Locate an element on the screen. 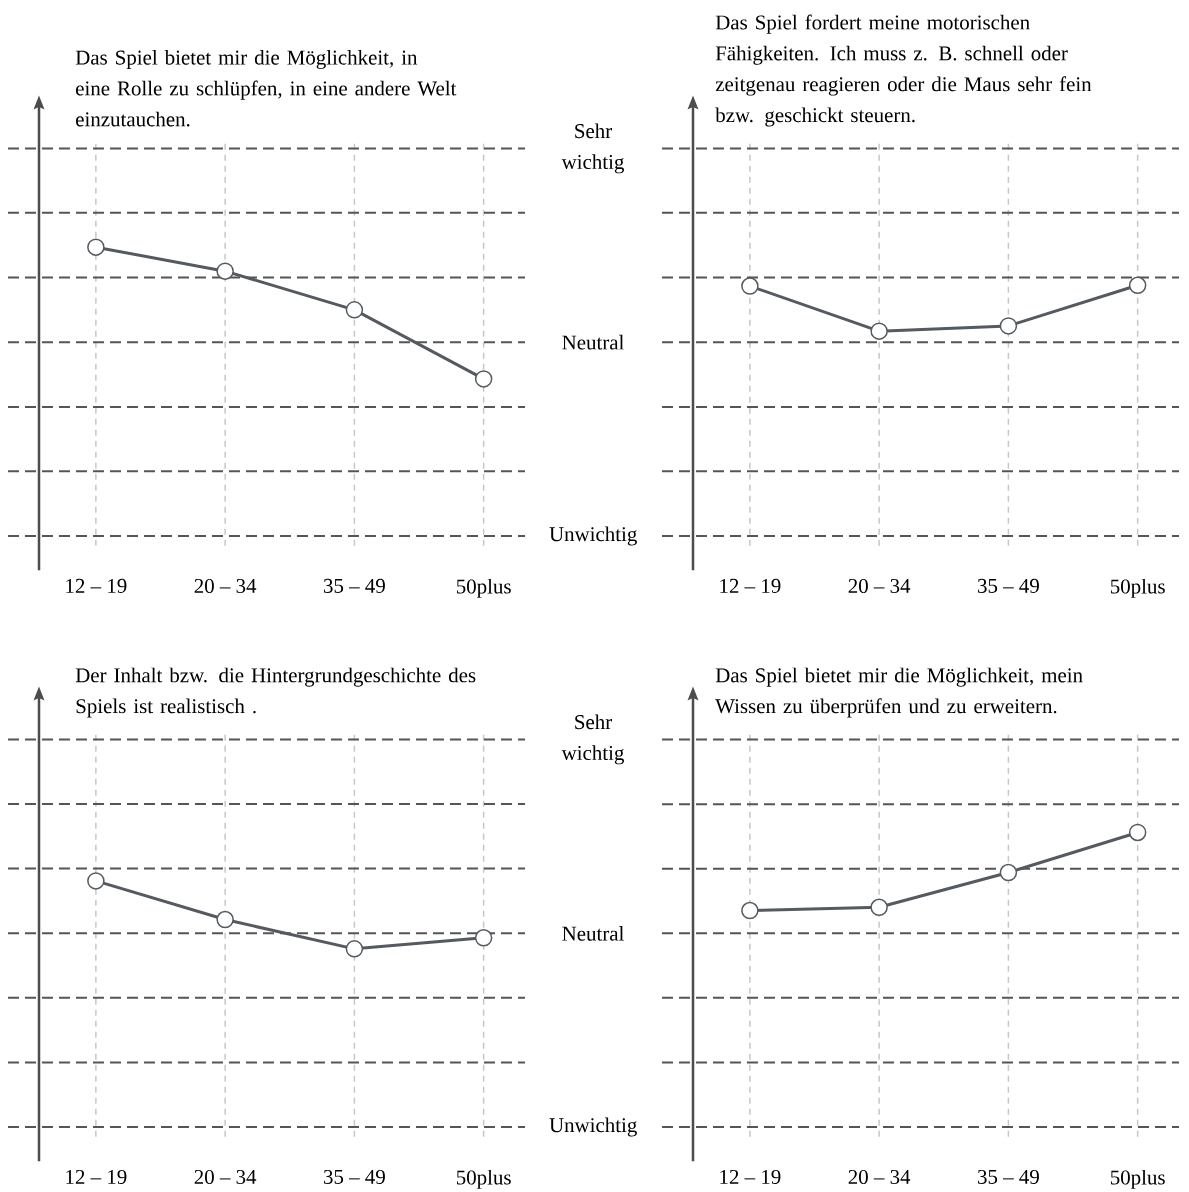  chart-title: Der Inhalt bzw. die Hintergrundgeschichte des Spiels ist realistisch . is located at coordinates (275, 692).